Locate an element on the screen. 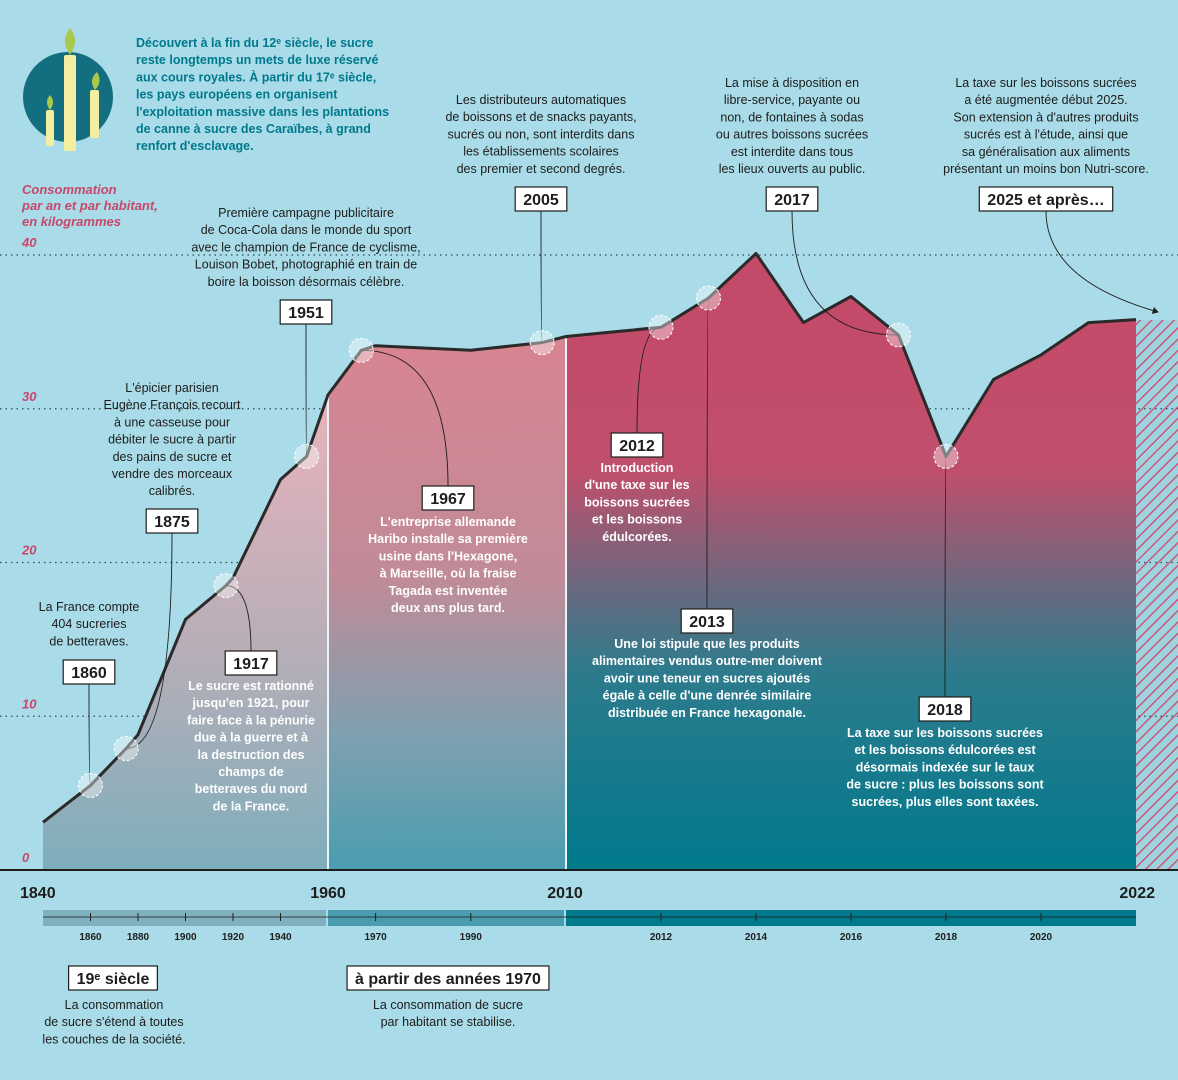 Image resolution: width=1178 pixels, height=1080 pixels. annotation-year-label: 1951 is located at coordinates (306, 313).